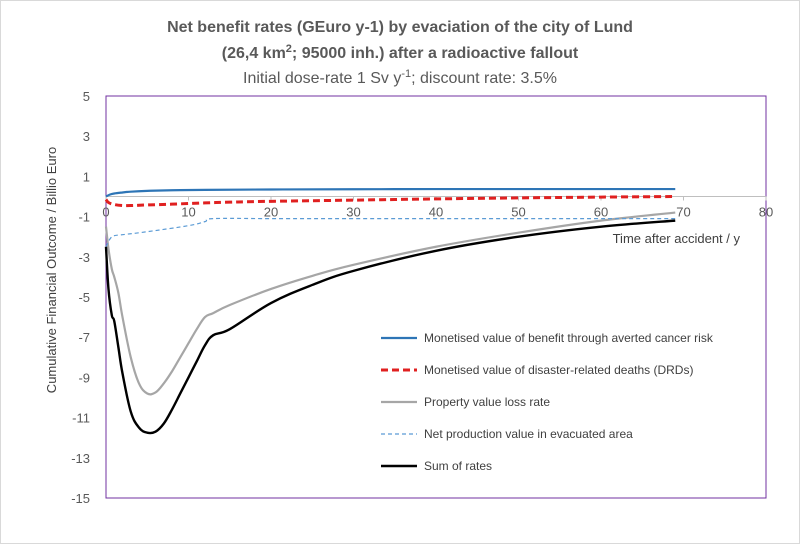  I want to click on y-tick-label: -3, so click(84, 257).